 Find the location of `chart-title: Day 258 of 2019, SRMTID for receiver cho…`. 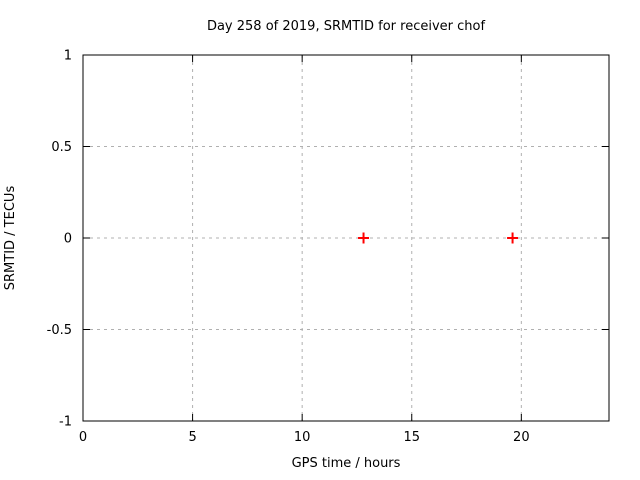

chart-title: Day 258 of 2019, SRMTID for receiver cho… is located at coordinates (346, 26).